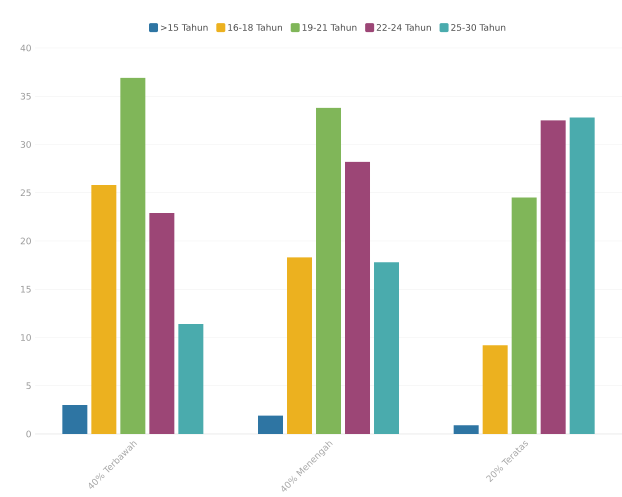 Image resolution: width=622 pixels, height=497 pixels. I want to click on legend-label: 25-30 Tahun, so click(478, 27).